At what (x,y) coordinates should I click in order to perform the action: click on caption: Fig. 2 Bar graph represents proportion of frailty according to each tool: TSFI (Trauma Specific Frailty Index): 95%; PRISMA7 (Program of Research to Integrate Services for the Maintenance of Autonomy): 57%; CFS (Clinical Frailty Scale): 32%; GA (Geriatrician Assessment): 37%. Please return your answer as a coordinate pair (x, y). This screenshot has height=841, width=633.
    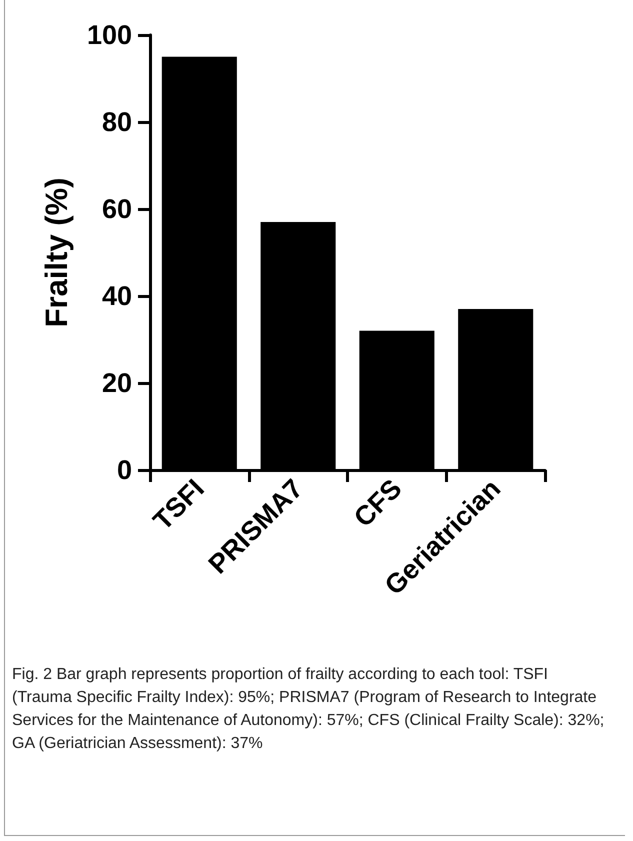
    Looking at the image, I should click on (309, 709).